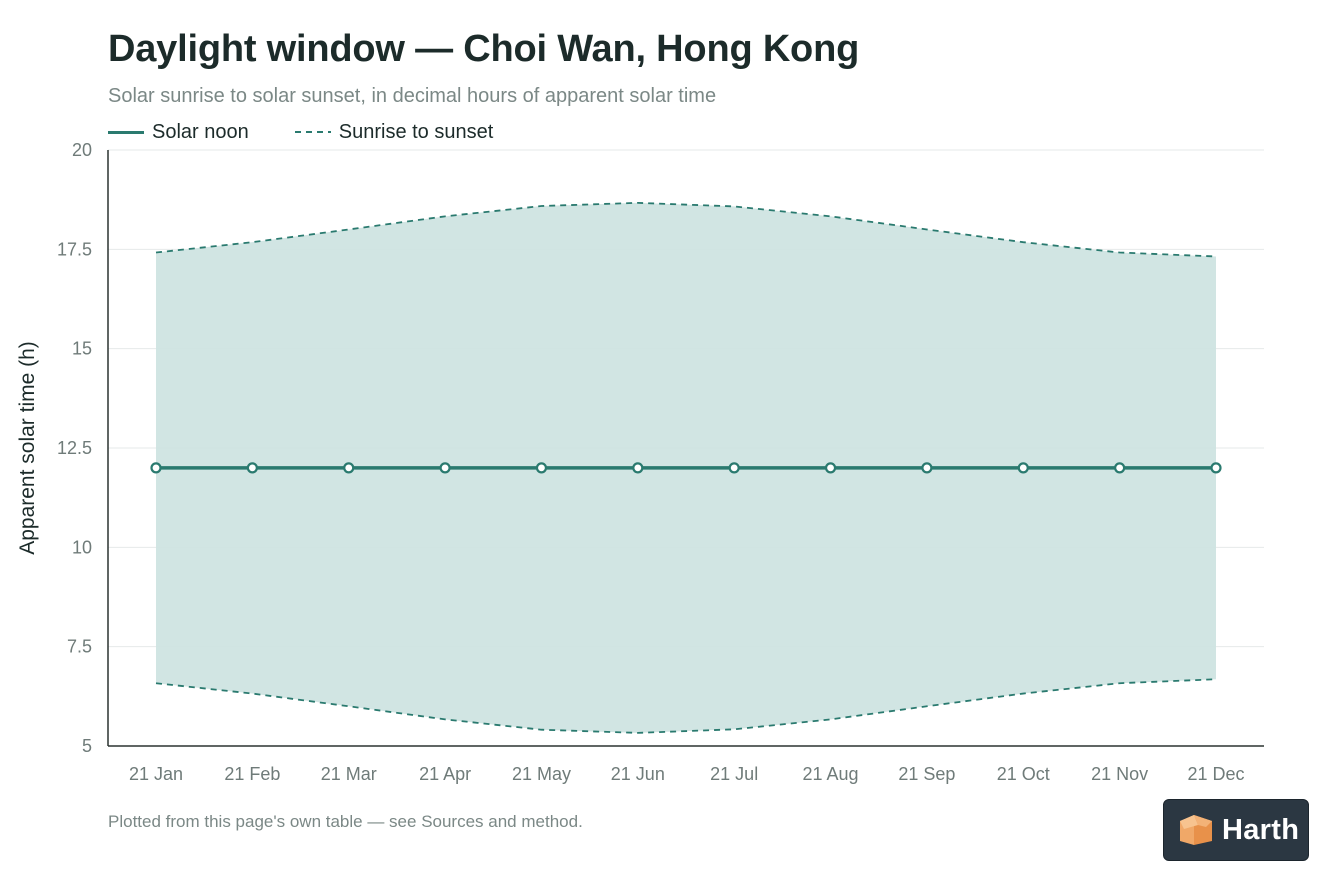 Image resolution: width=1344 pixels, height=896 pixels. Describe the element at coordinates (445, 774) in the screenshot. I see `x-tick-label: 21 Apr` at that location.